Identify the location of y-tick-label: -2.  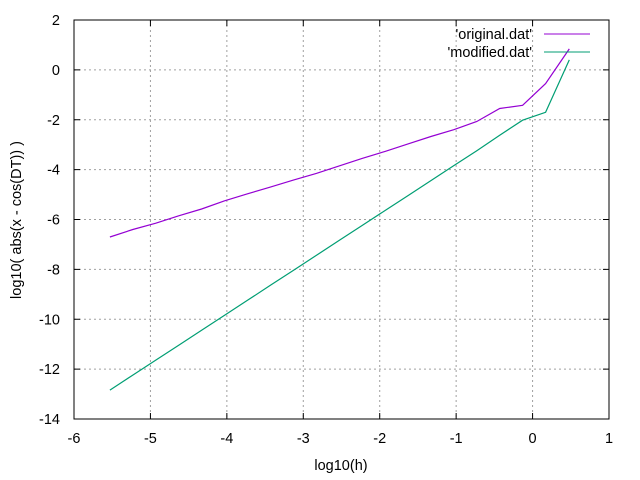
(53, 121).